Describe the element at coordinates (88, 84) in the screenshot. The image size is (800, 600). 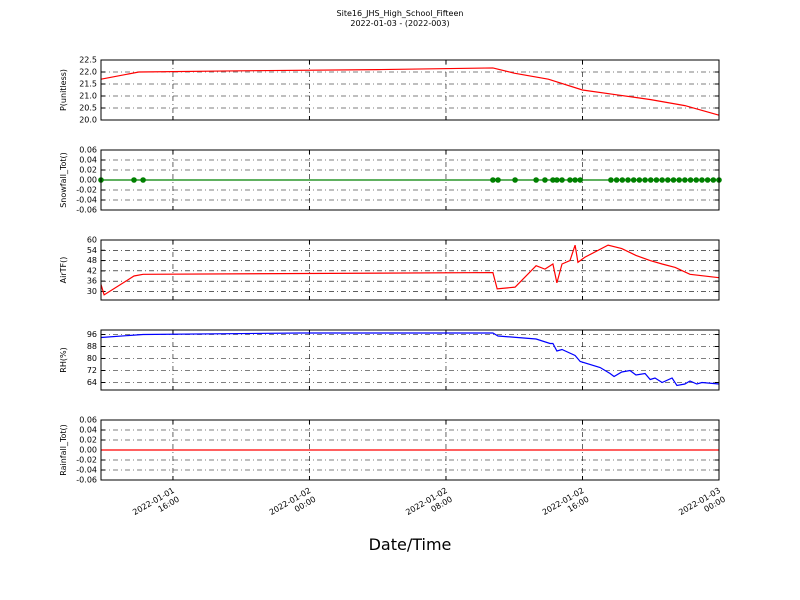
I see `y-tick-label: 21.5` at that location.